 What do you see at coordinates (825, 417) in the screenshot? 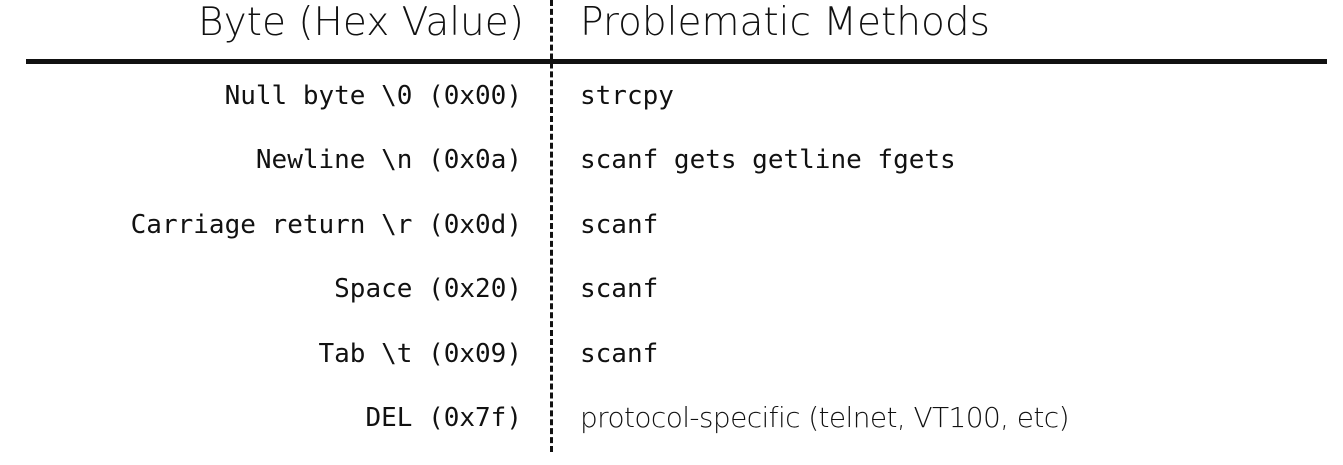
I see `methods-cell: protocol-specific (telnet, VT100, etc)` at bounding box center [825, 417].